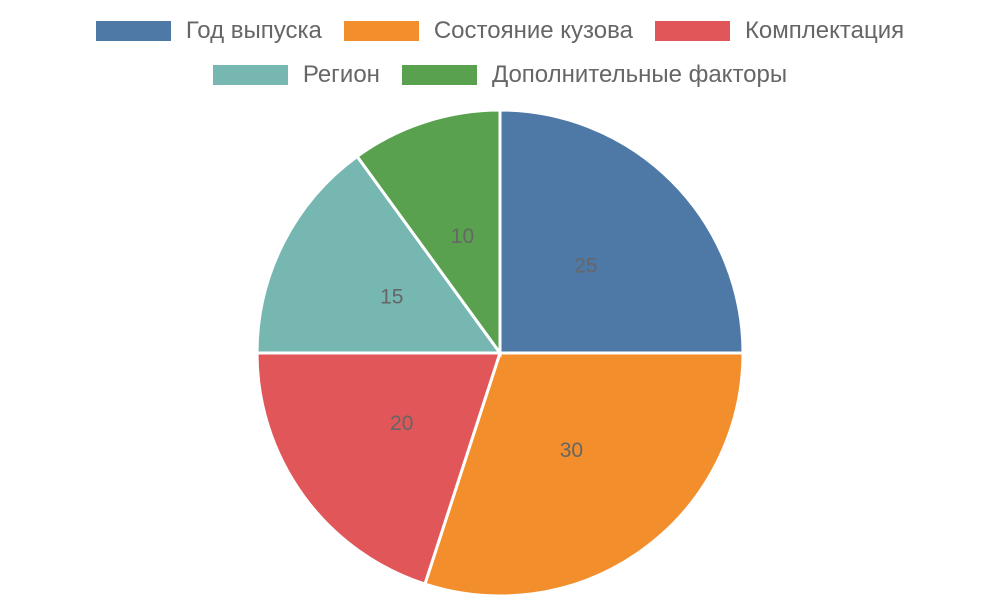 Image resolution: width=1000 pixels, height=600 pixels. What do you see at coordinates (639, 74) in the screenshot?
I see `legend-label: Дополнительные факторы` at bounding box center [639, 74].